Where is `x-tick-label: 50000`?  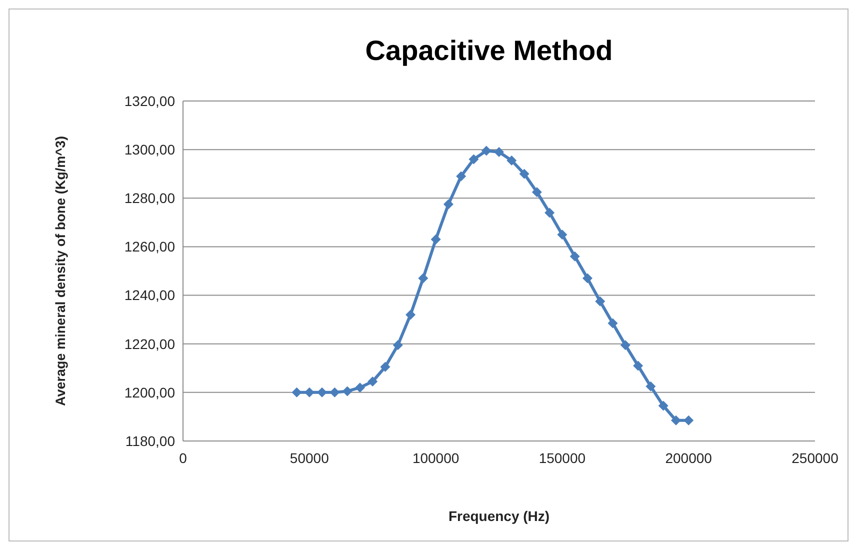 x-tick-label: 50000 is located at coordinates (310, 458).